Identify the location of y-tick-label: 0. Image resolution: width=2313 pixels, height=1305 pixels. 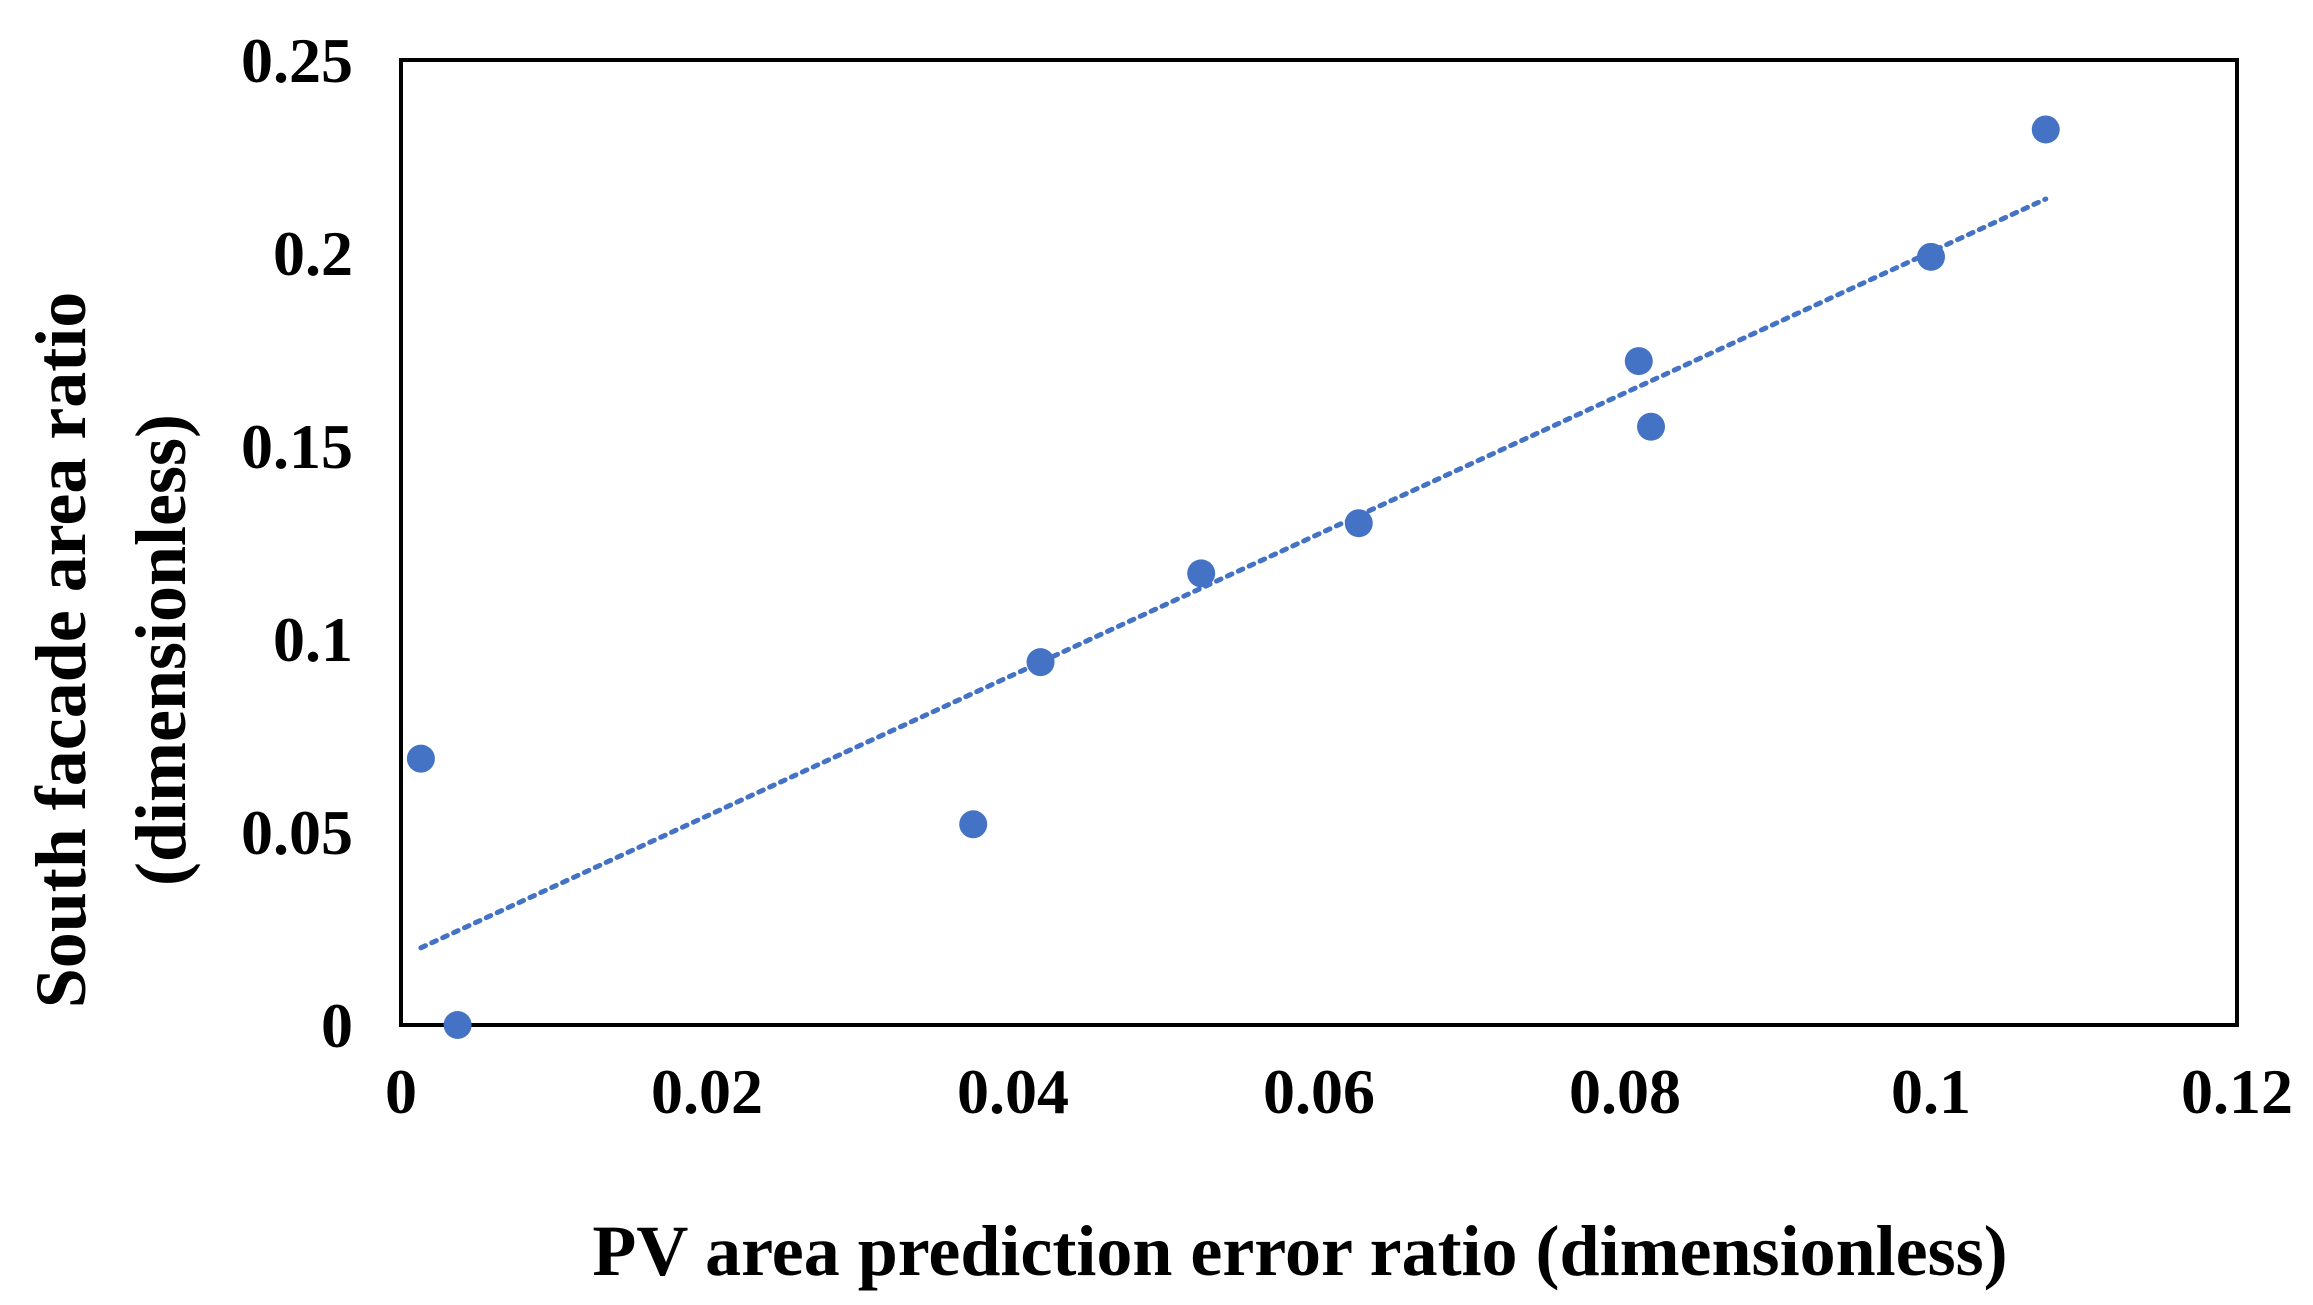
(337, 1025).